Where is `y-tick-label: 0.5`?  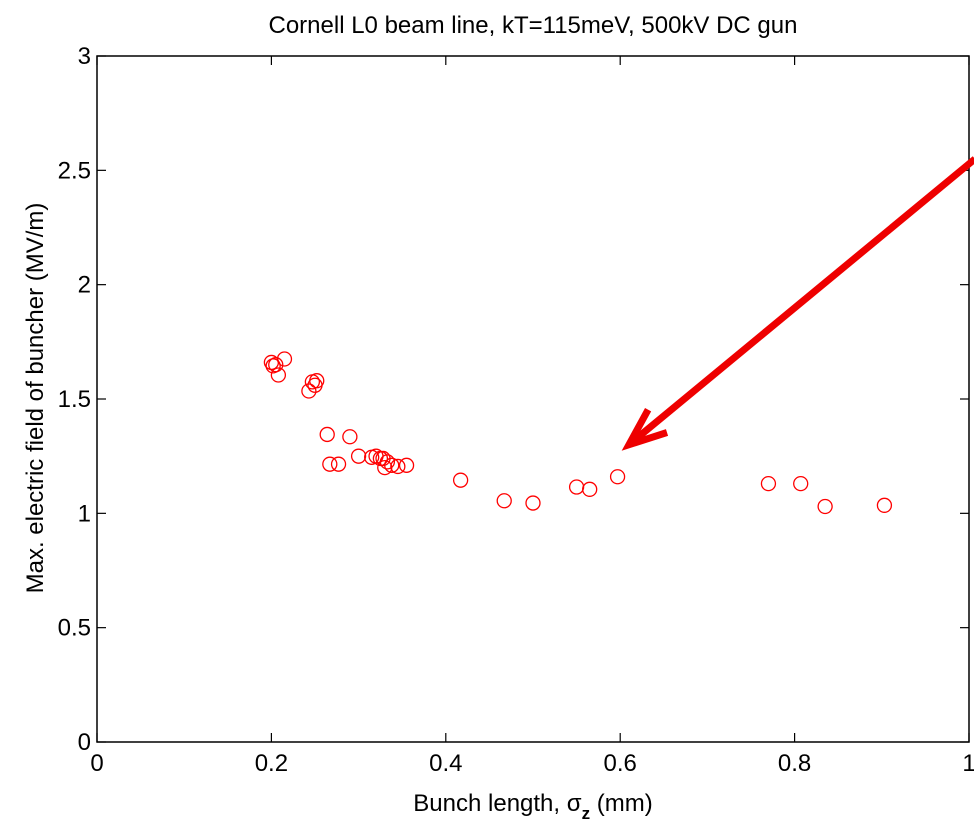 y-tick-label: 0.5 is located at coordinates (74, 628).